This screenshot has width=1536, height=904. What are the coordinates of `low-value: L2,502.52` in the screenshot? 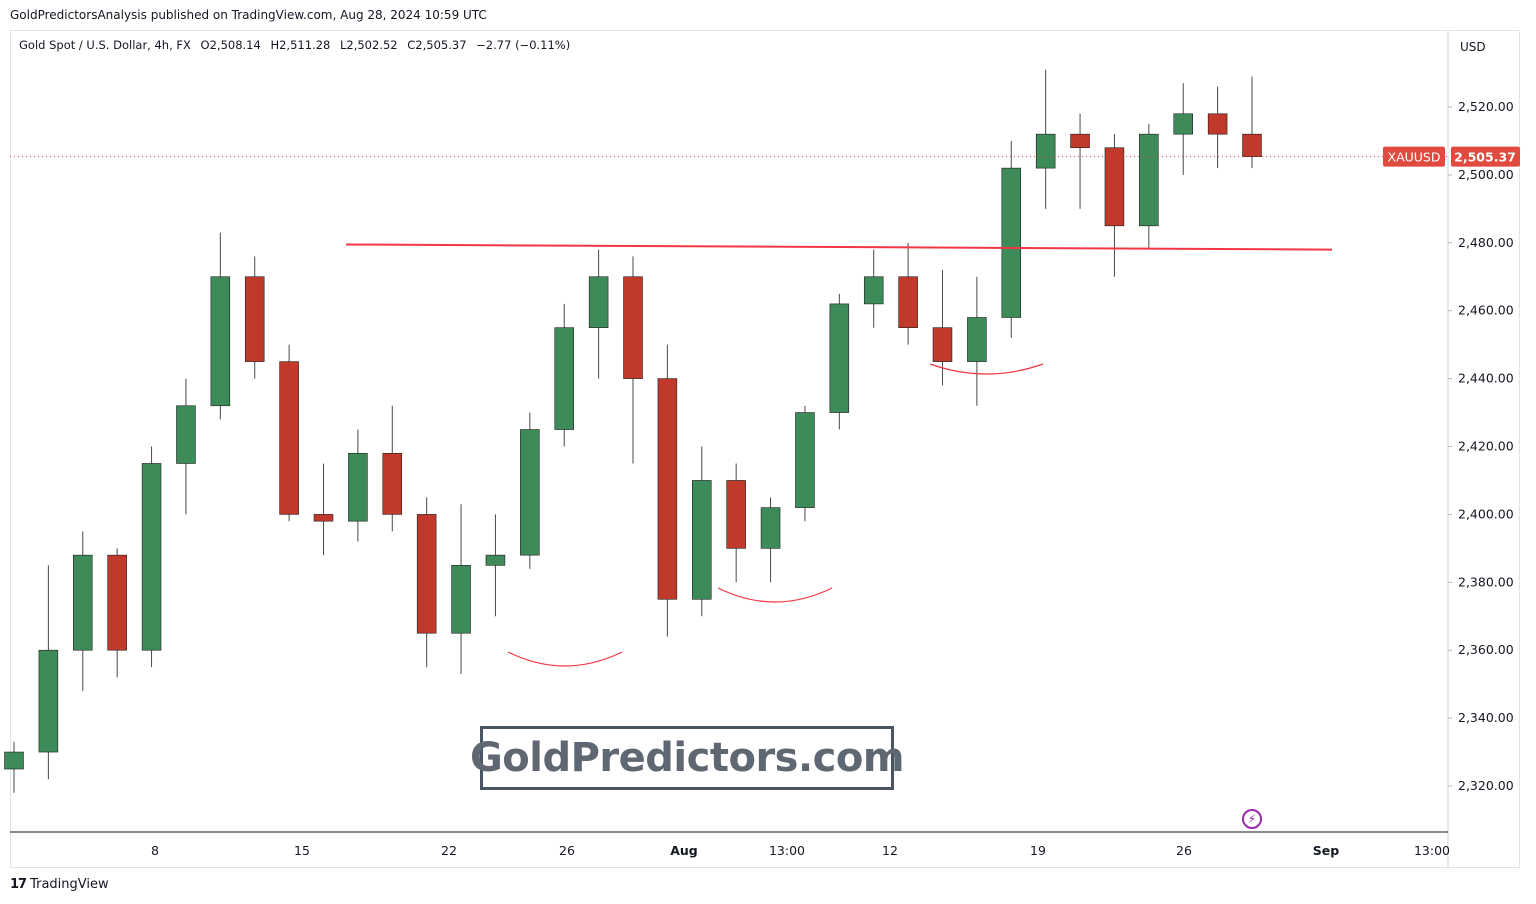 It's located at (368, 45).